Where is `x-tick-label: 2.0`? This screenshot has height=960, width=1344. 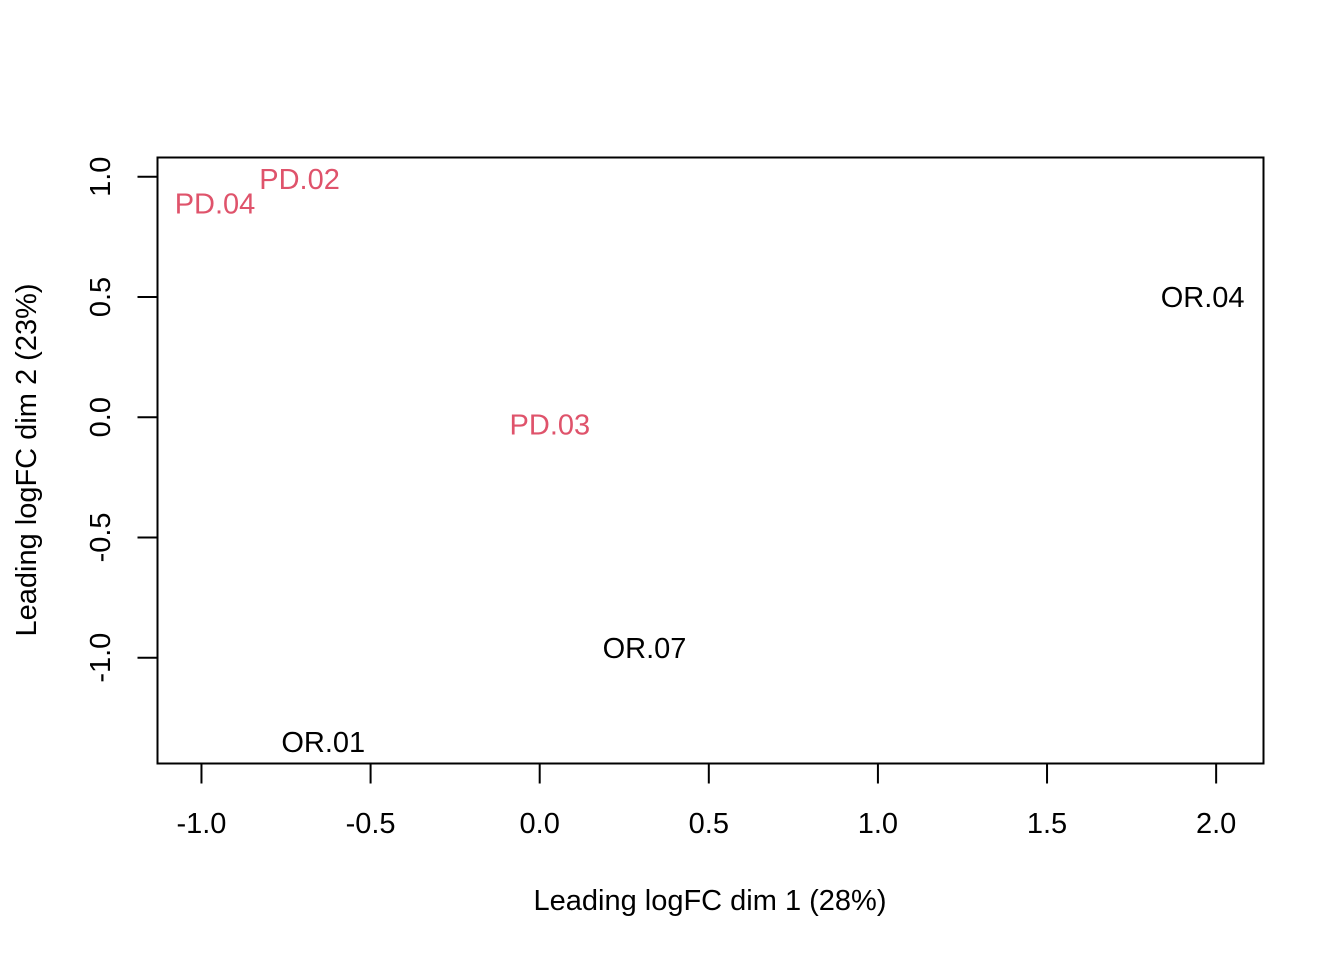
x-tick-label: 2.0 is located at coordinates (1216, 824).